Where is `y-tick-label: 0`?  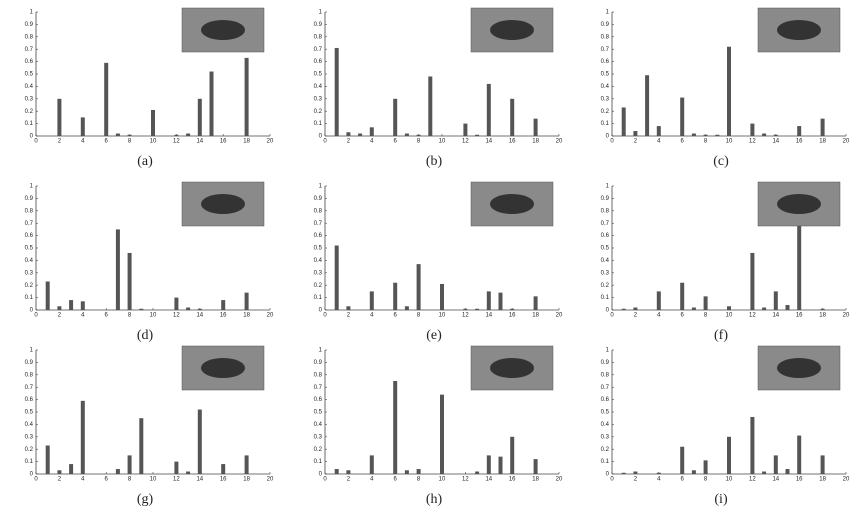 y-tick-label: 0 is located at coordinates (321, 137).